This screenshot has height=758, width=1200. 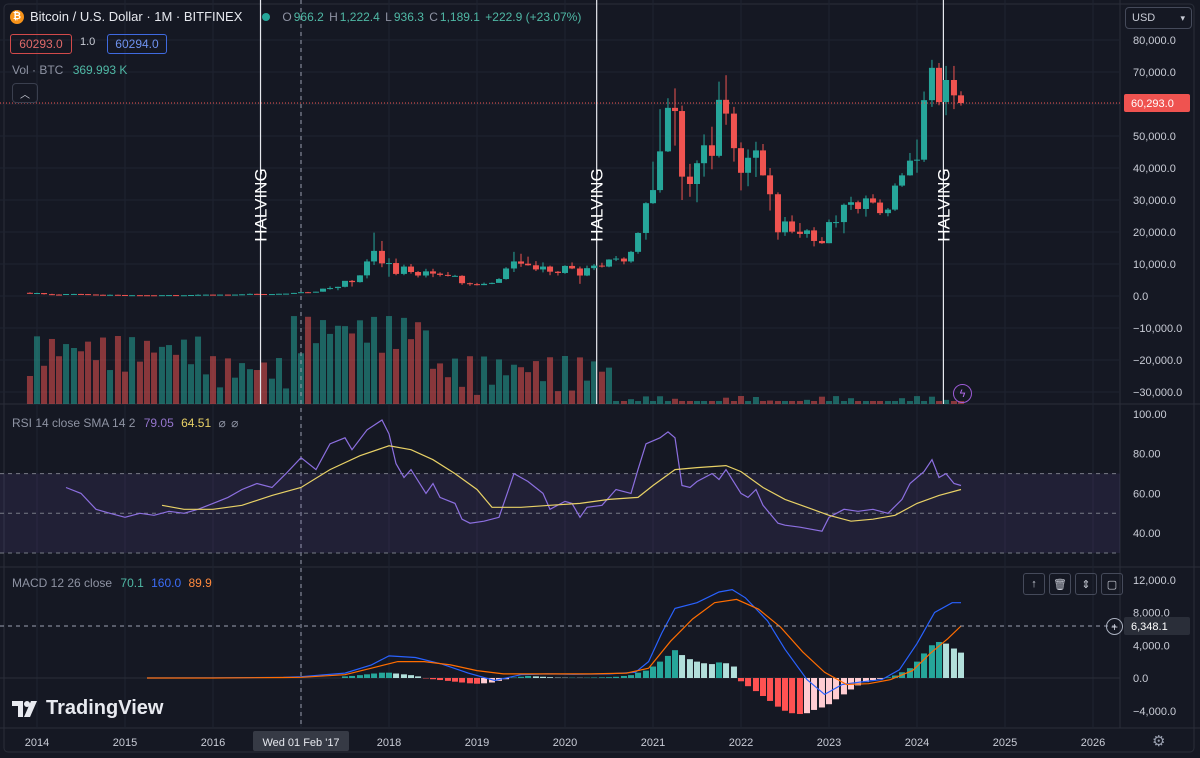 I want to click on rsi-null-1: ⌀, so click(x=222, y=423).